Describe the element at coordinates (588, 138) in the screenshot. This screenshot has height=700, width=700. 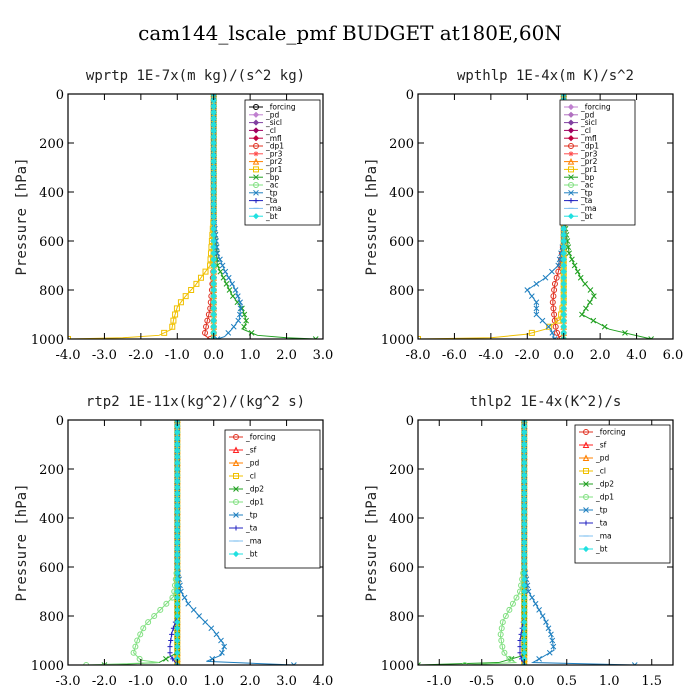
I see `legend-label: _mfl` at that location.